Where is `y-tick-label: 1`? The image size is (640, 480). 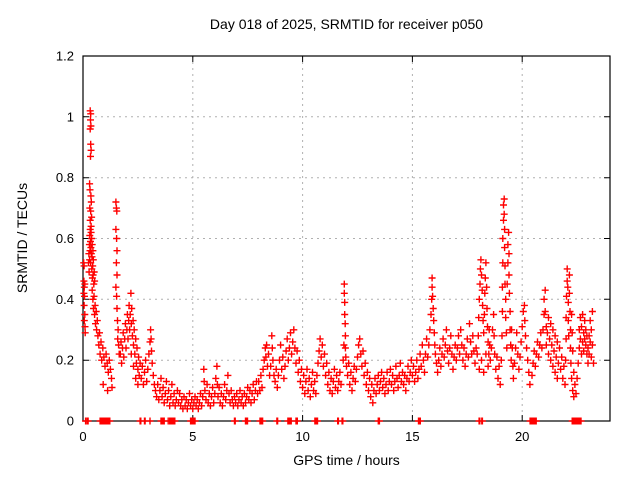 y-tick-label: 1 is located at coordinates (70, 116).